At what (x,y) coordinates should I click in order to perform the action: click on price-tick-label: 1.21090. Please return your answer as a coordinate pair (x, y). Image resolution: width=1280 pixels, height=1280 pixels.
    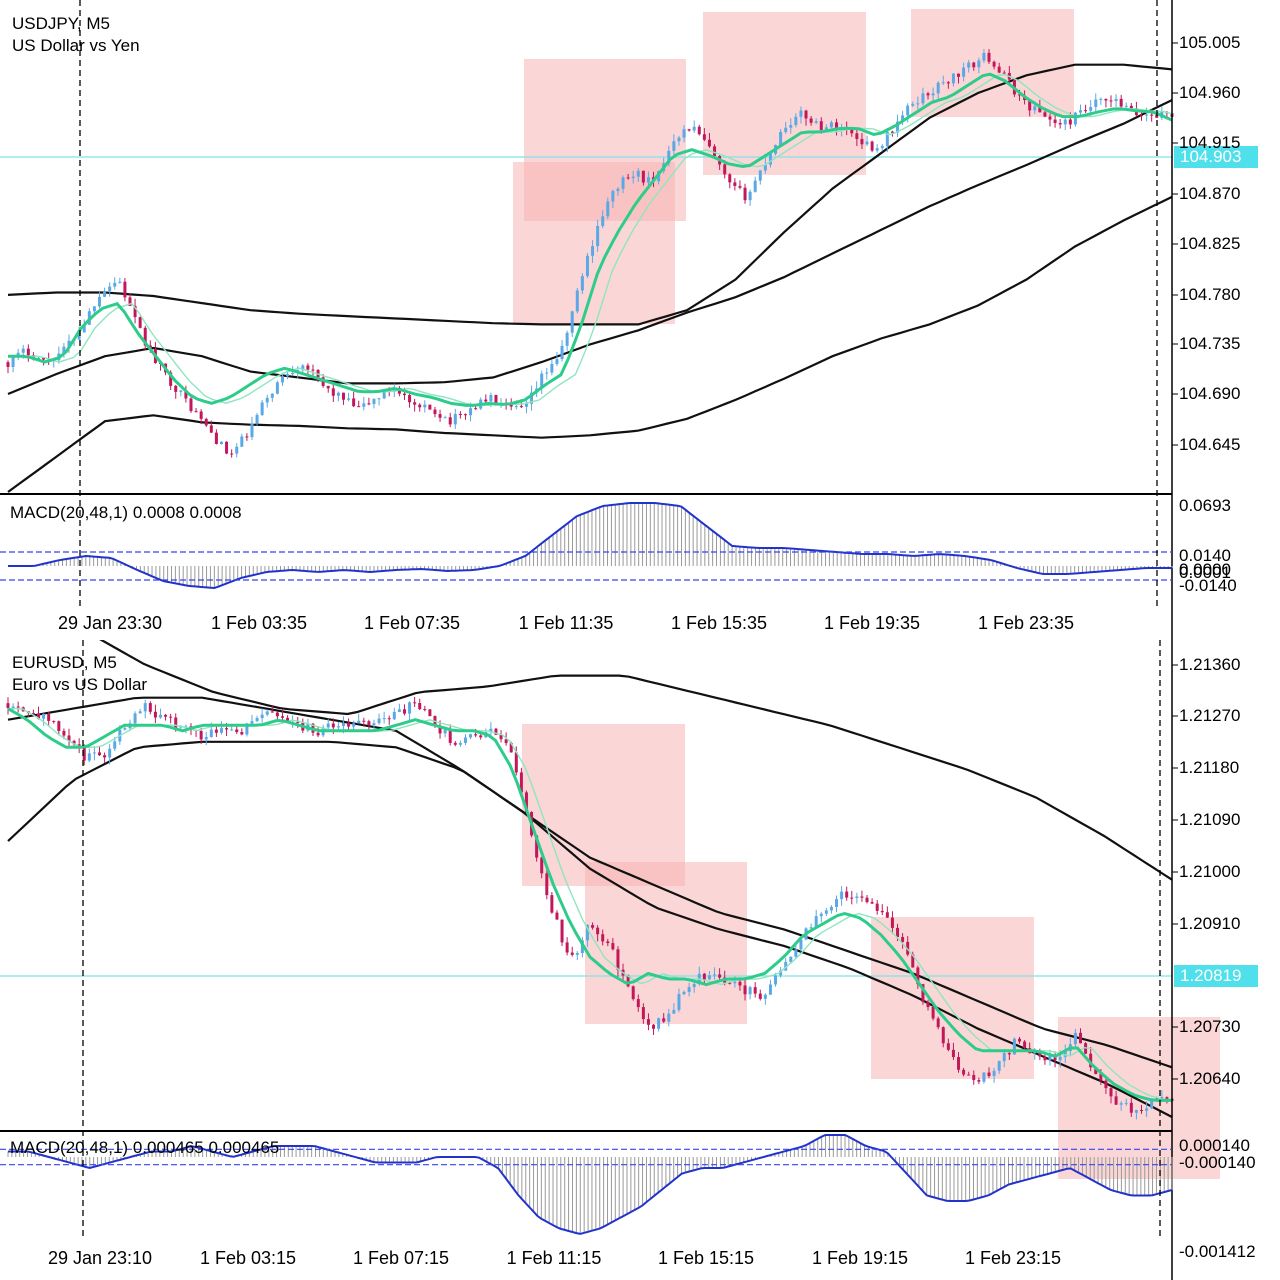
    Looking at the image, I should click on (1210, 819).